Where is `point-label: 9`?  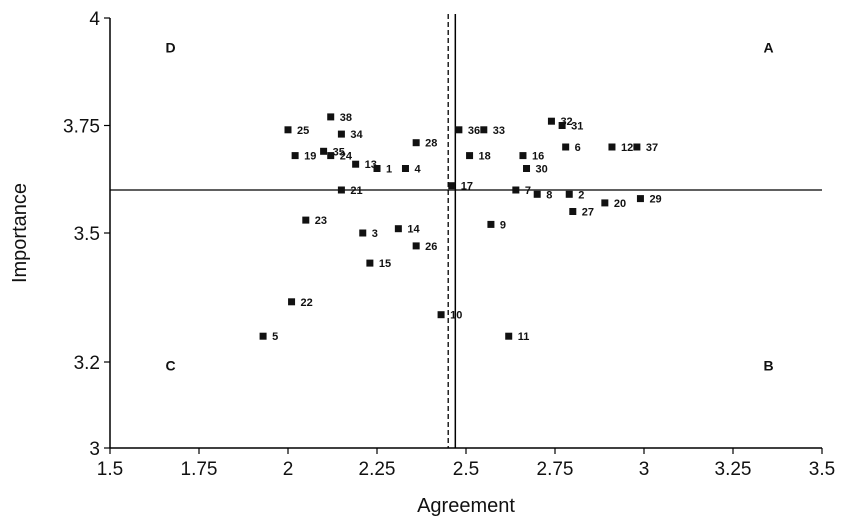 point-label: 9 is located at coordinates (503, 225).